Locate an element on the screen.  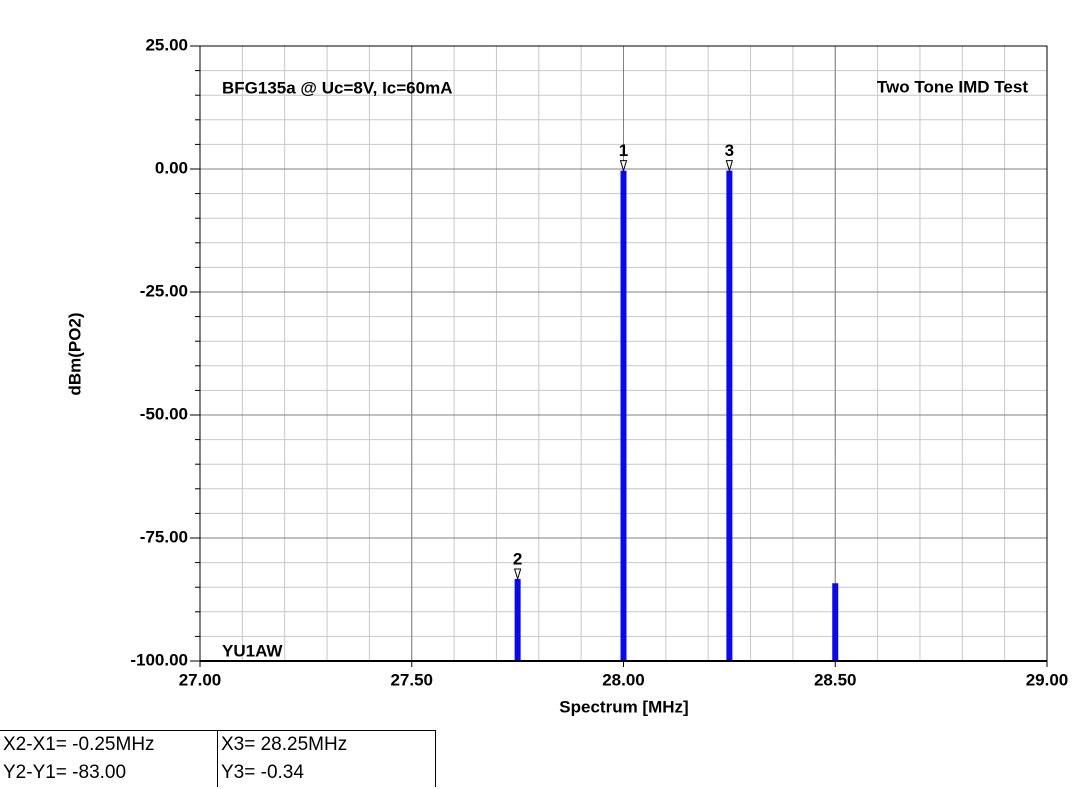
readout-cell: Y3= -0.34 is located at coordinates (326, 773).